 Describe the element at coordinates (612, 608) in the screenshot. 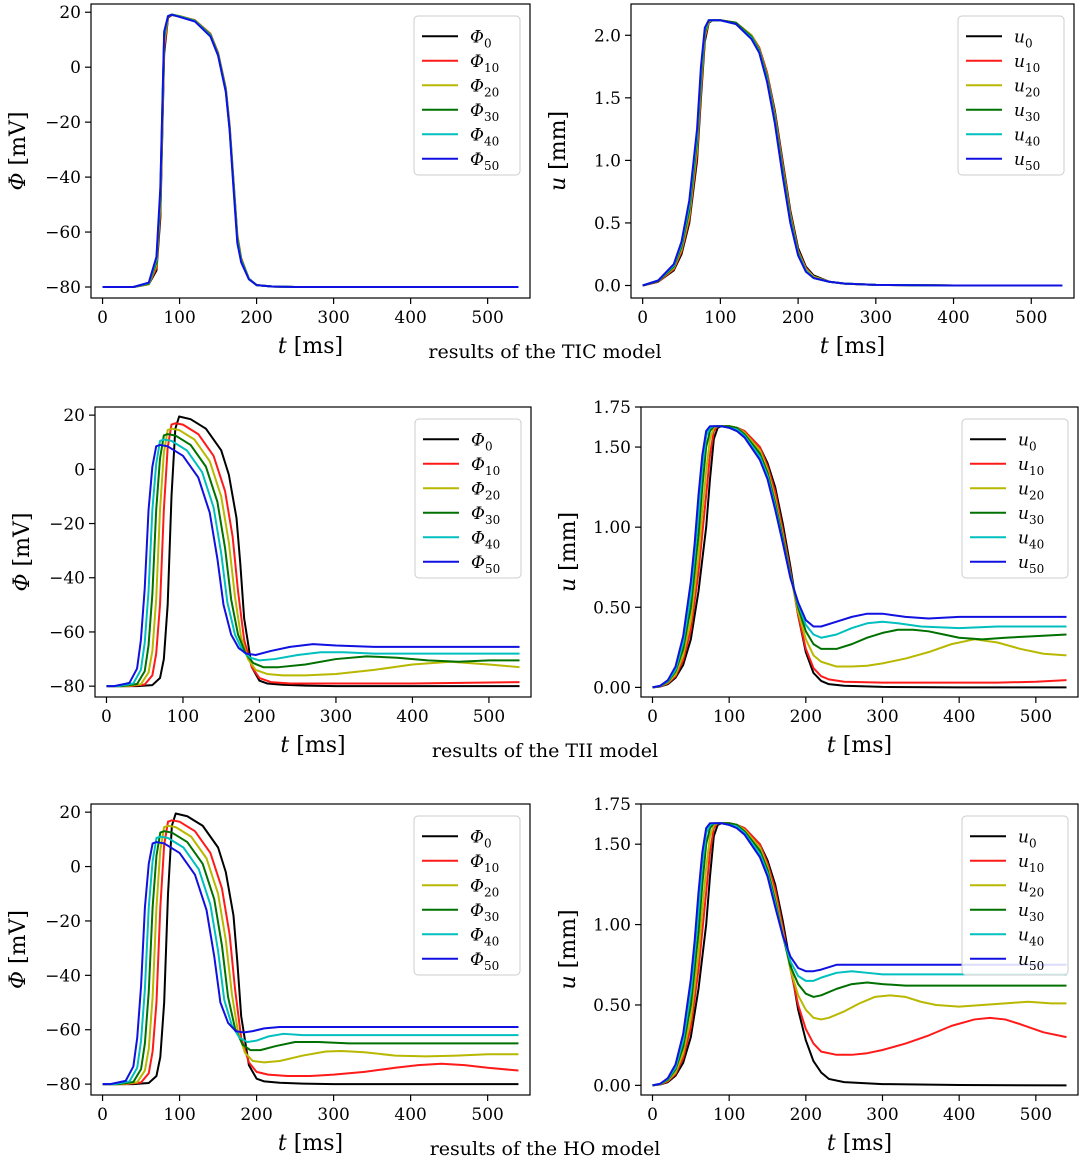

I see `y-tick-label: 0.50` at that location.